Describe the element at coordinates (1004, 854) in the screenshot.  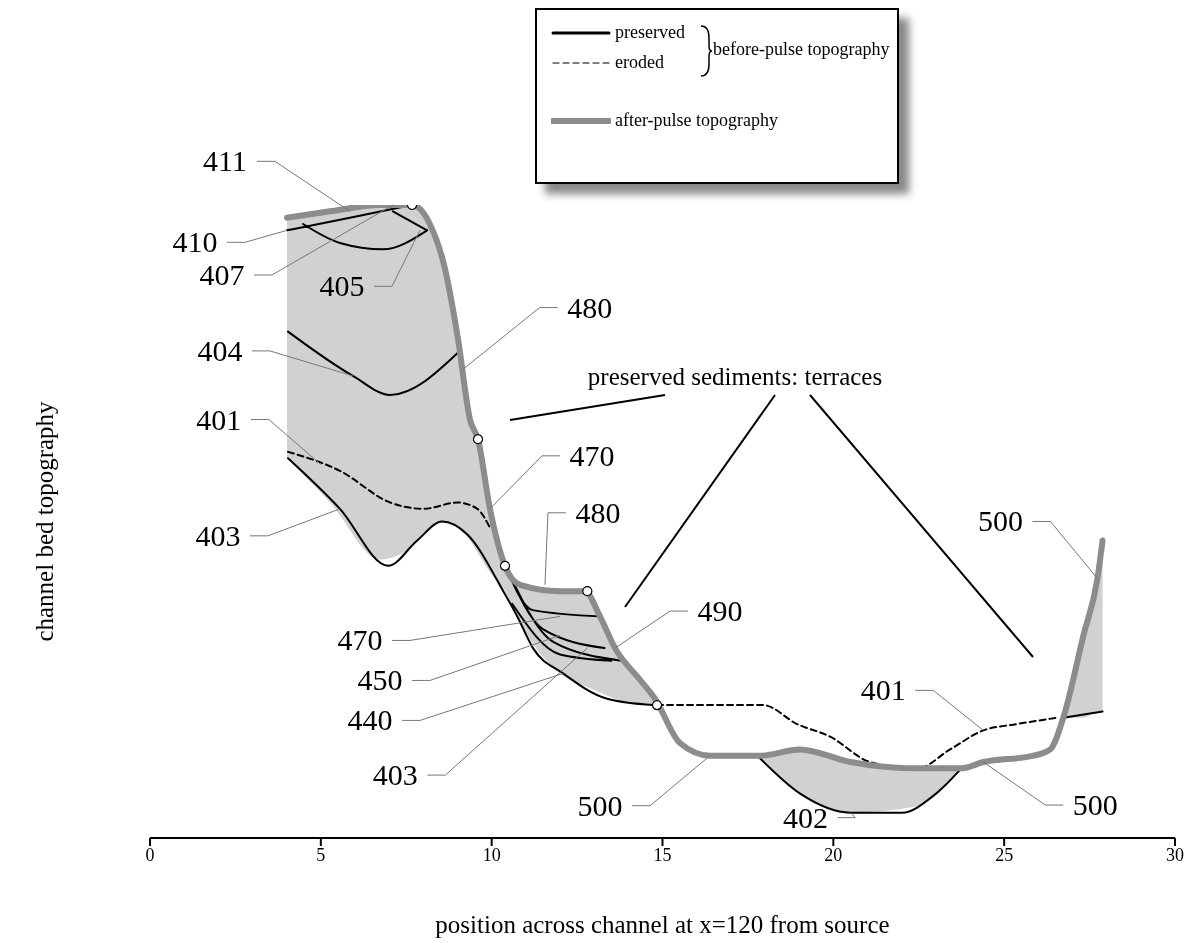
I see `x-tick-label: 25` at that location.